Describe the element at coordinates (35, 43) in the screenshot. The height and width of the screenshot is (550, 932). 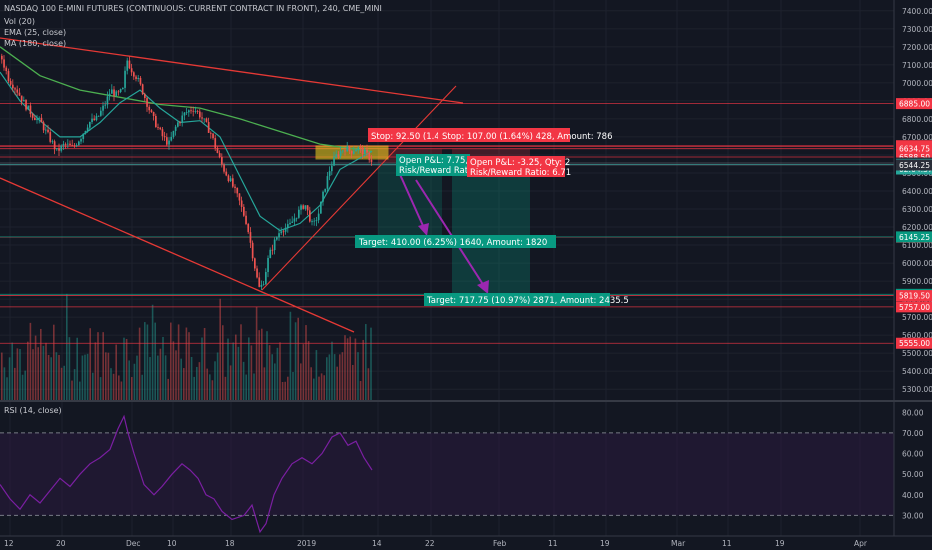
I see `ma-legend: MA (180, close)` at that location.